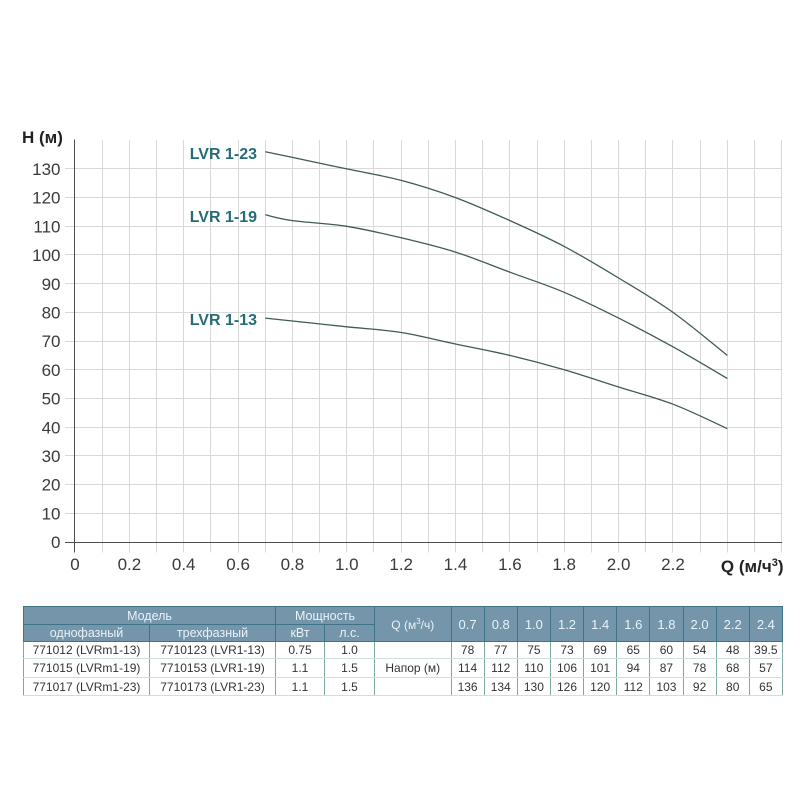  I want to click on svg-text: 1.6, so click(510, 564).